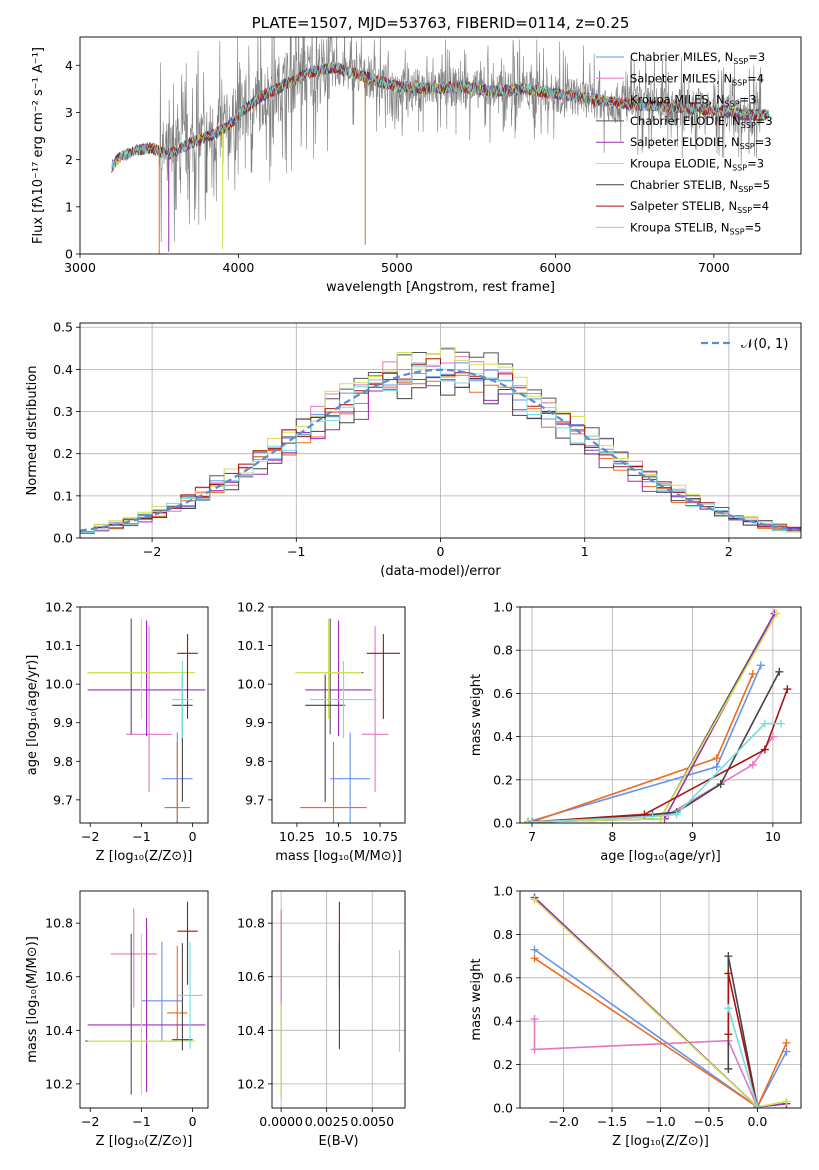  Describe the element at coordinates (69, 112) in the screenshot. I see `y-tick-label: 3` at that location.